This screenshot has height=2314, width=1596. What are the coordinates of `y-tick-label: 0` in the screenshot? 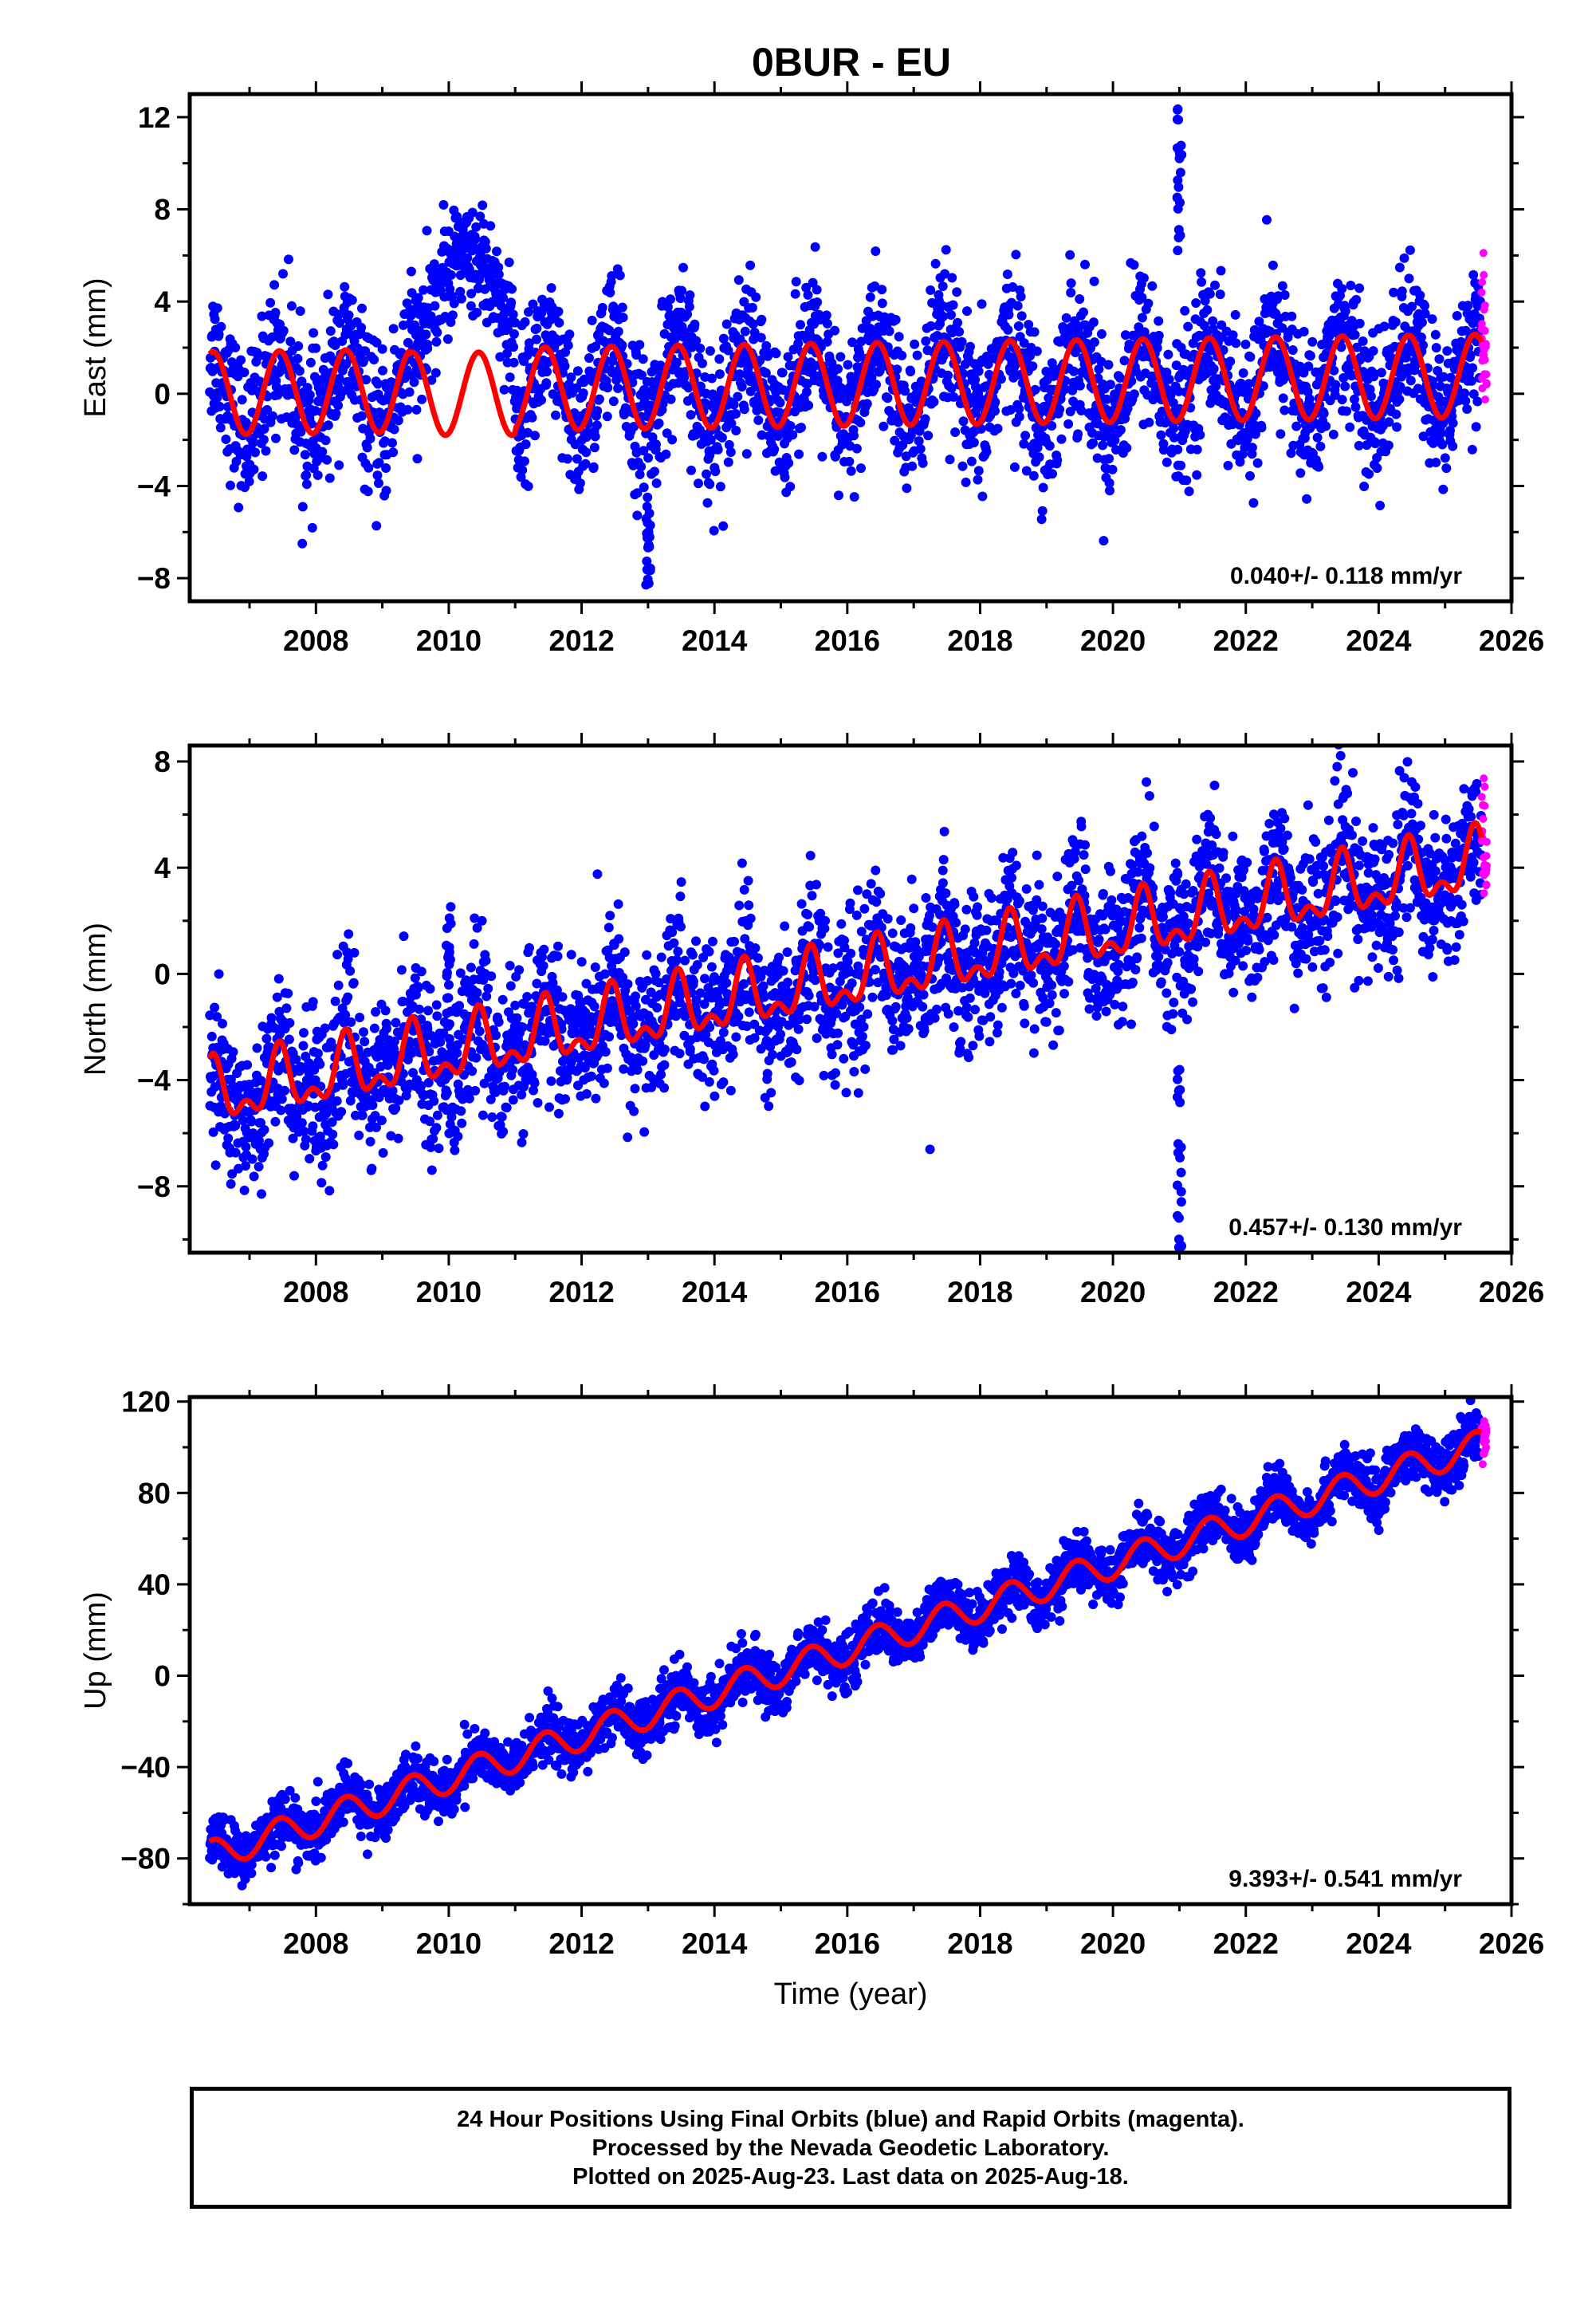 It's located at (162, 394).